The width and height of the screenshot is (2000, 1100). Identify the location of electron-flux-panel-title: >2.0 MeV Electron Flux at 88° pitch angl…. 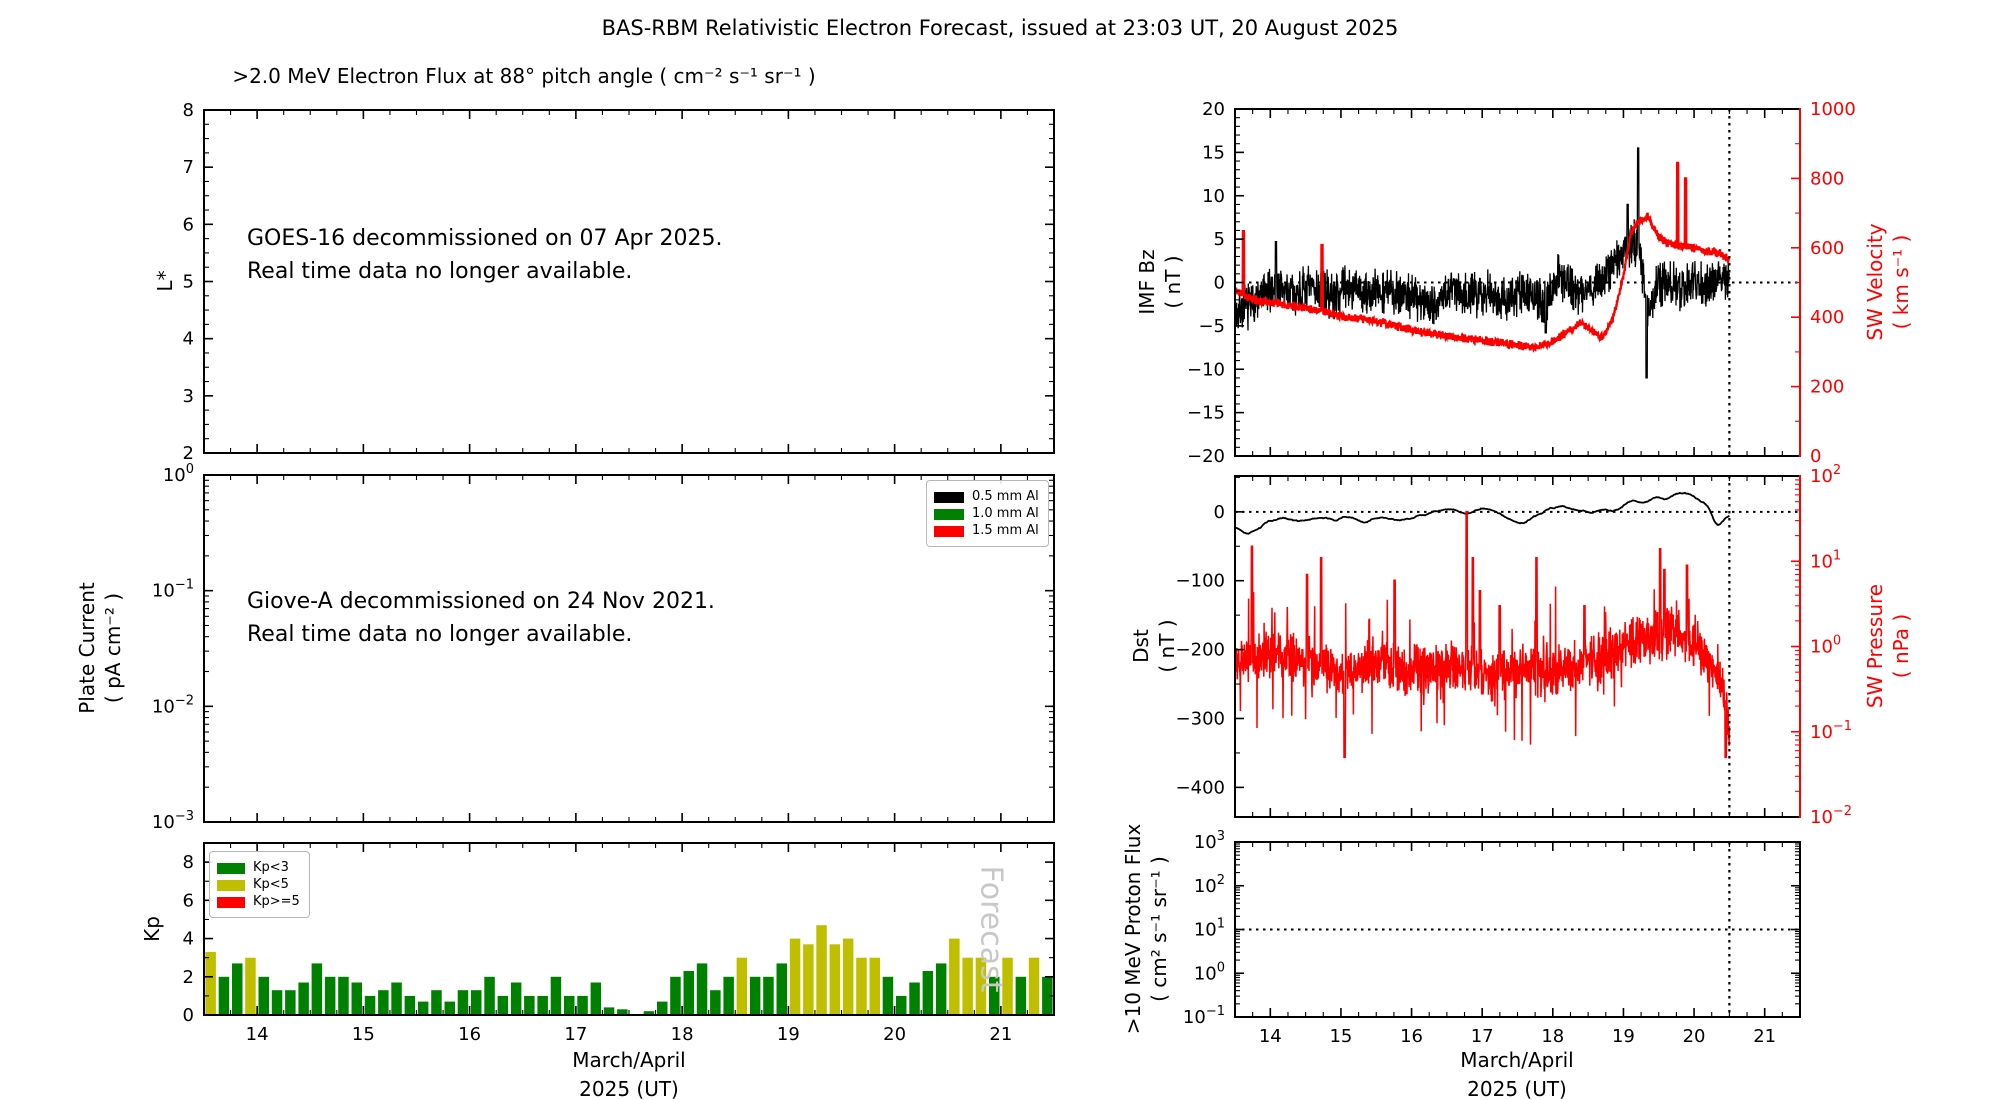
(524, 76).